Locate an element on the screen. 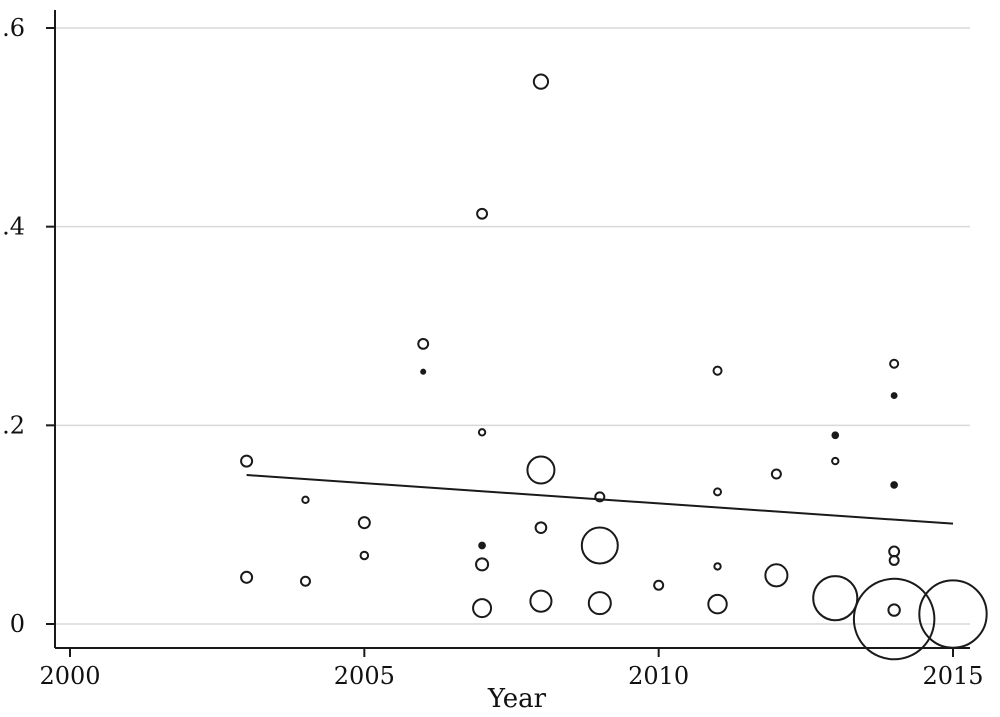 The height and width of the screenshot is (717, 1000). y-tick-label: .2 is located at coordinates (13, 425).